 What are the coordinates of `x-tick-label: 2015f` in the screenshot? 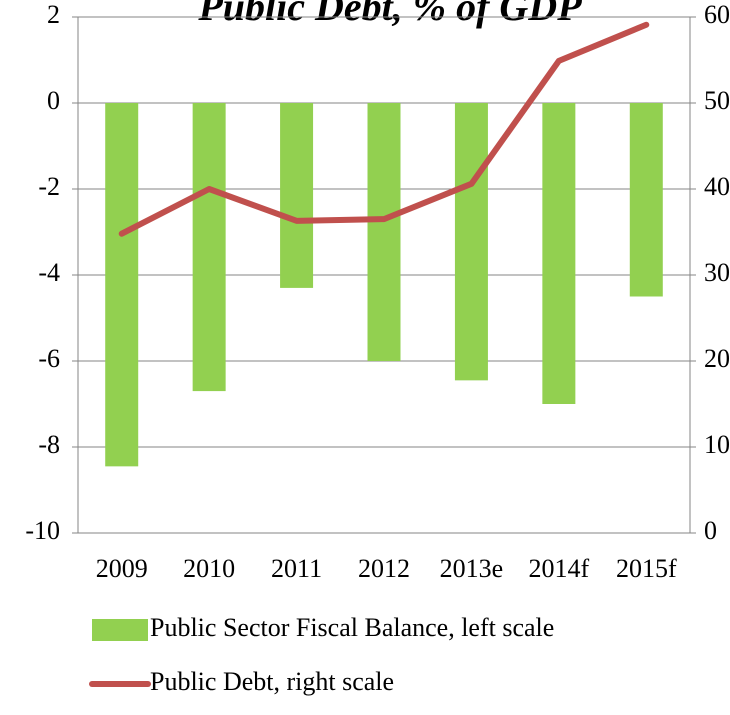 It's located at (646, 568).